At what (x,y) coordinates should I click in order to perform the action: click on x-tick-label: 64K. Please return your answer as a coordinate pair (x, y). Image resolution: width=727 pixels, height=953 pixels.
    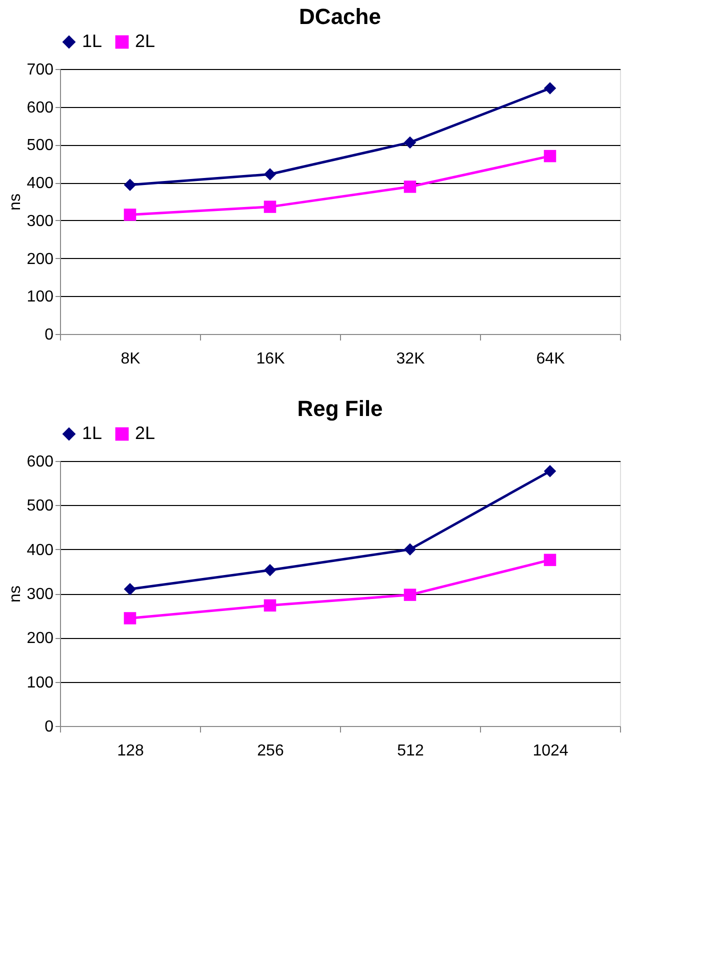
    Looking at the image, I should click on (551, 359).